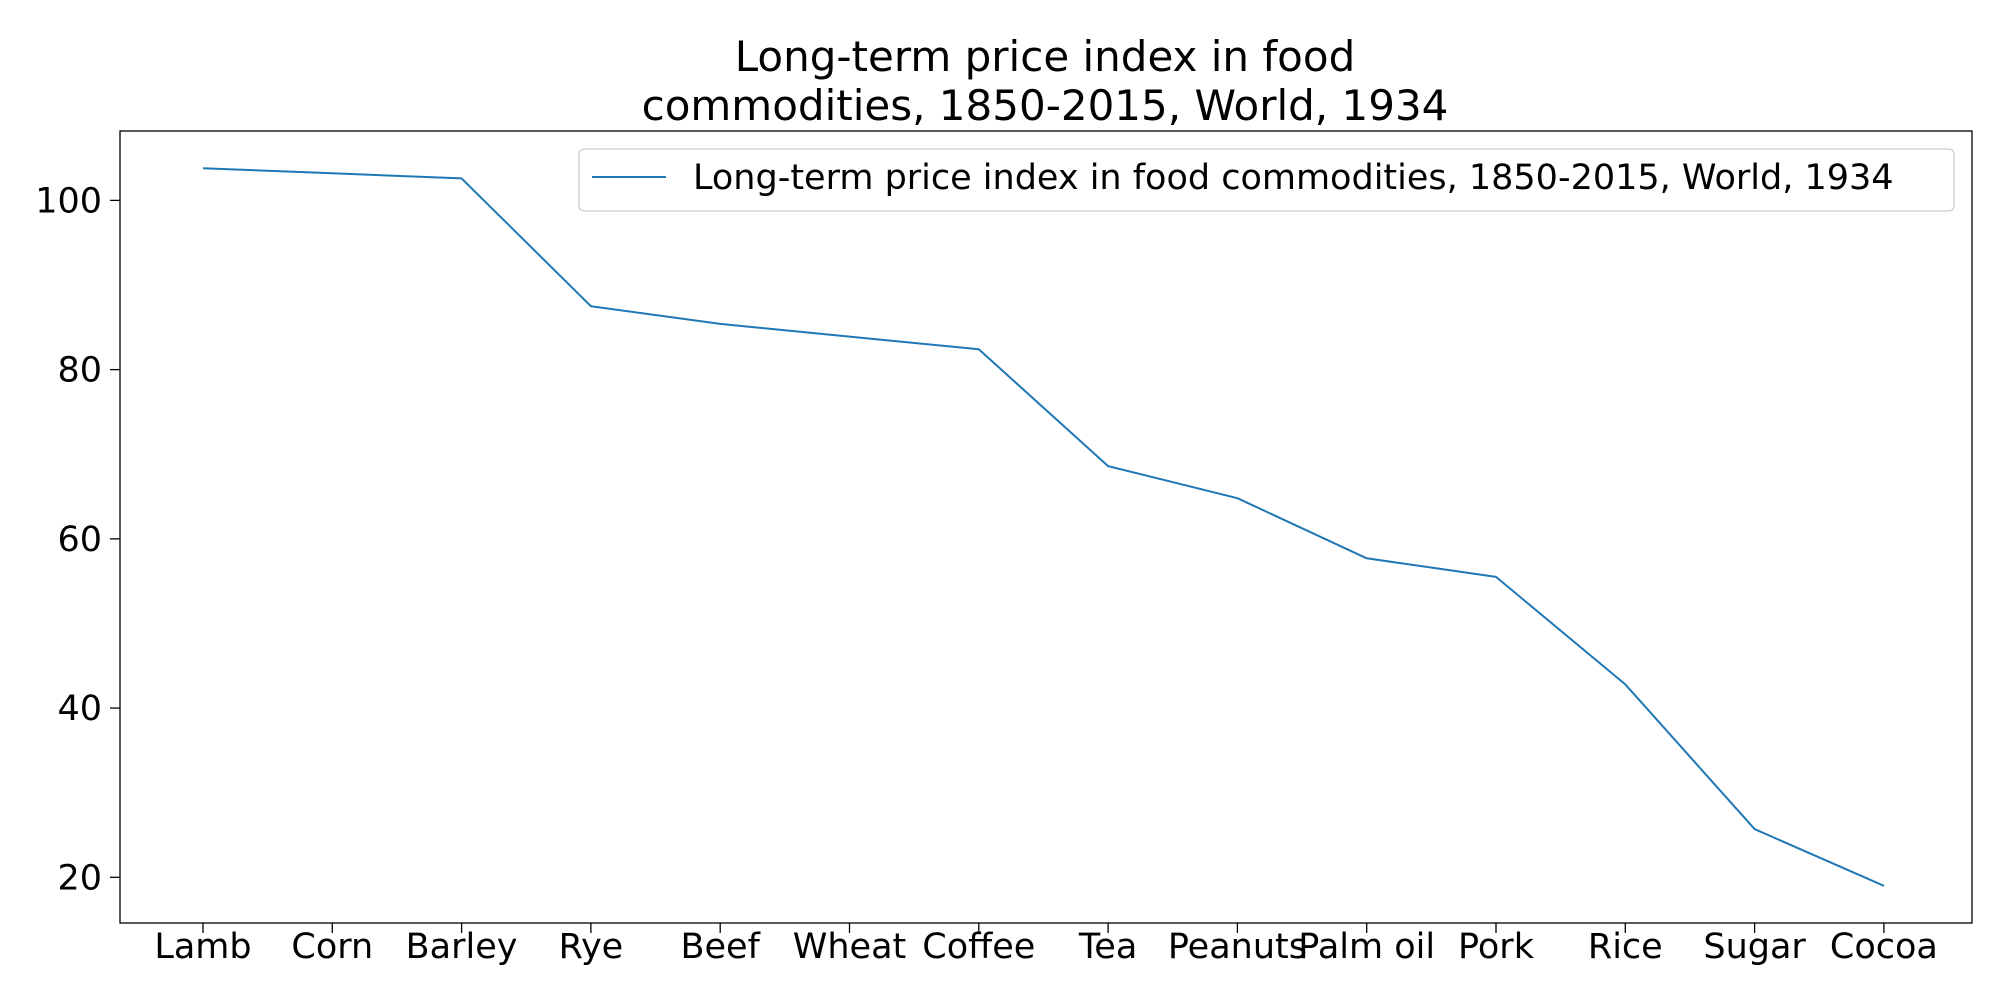 Image resolution: width=2000 pixels, height=1000 pixels. What do you see at coordinates (1496, 947) in the screenshot?
I see `x-tick-label: Pork` at bounding box center [1496, 947].